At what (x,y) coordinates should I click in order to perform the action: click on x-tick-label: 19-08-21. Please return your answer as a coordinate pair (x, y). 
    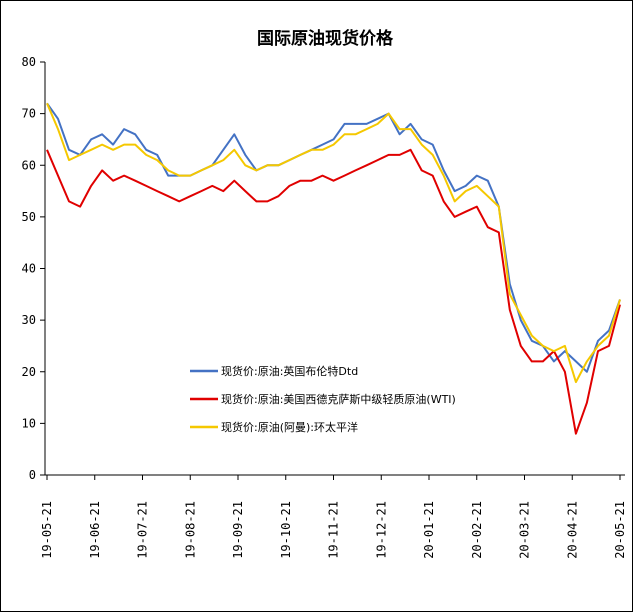
    Looking at the image, I should click on (190, 530).